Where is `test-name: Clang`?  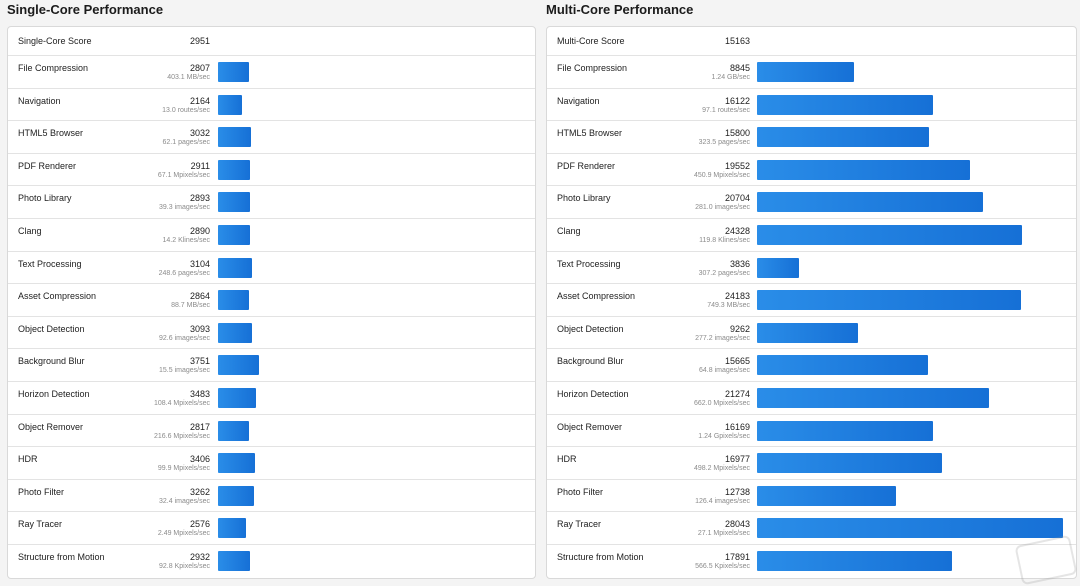
test-name: Clang is located at coordinates (30, 230).